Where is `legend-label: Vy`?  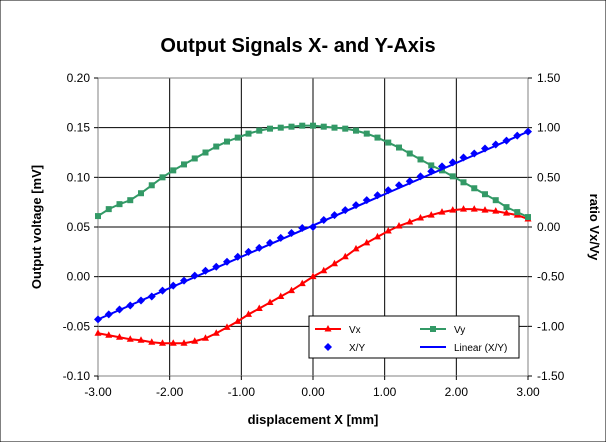
legend-label: Vy is located at coordinates (459, 330).